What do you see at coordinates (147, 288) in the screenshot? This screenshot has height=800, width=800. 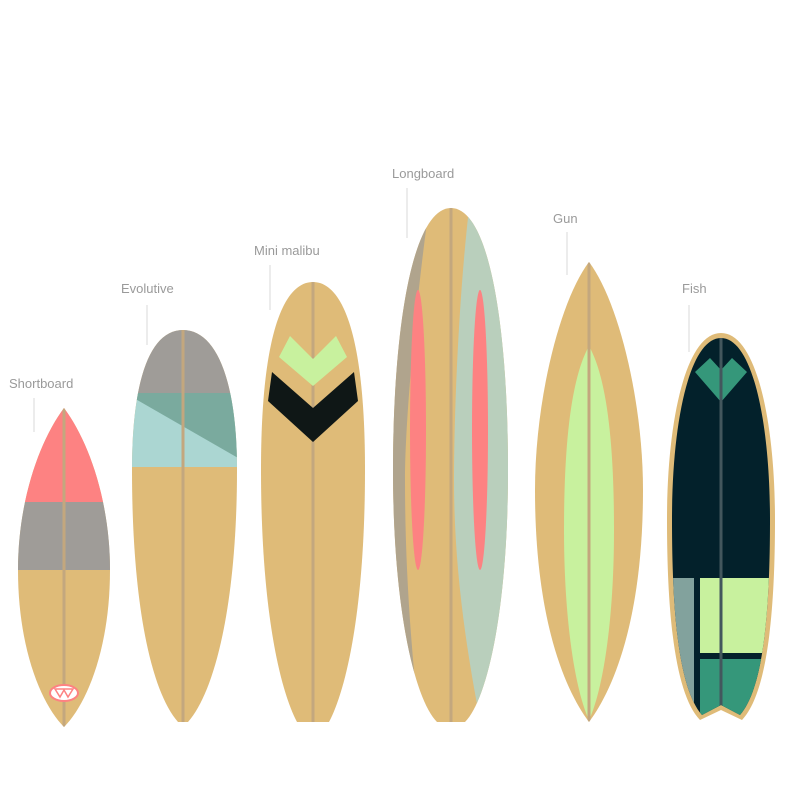 I see `label-evolutive: Evolutive` at bounding box center [147, 288].